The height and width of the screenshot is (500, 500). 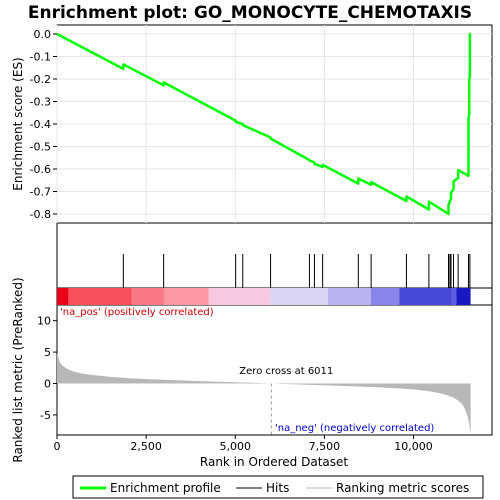 What do you see at coordinates (274, 462) in the screenshot?
I see `x-axis-label: Rank in Ordered Dataset` at bounding box center [274, 462].